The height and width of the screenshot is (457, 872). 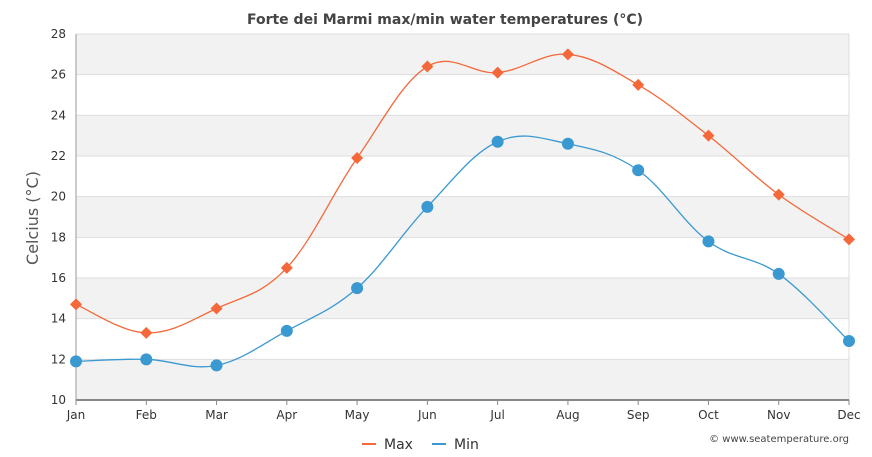 What do you see at coordinates (398, 445) in the screenshot?
I see `legend-label-max: Max` at bounding box center [398, 445].